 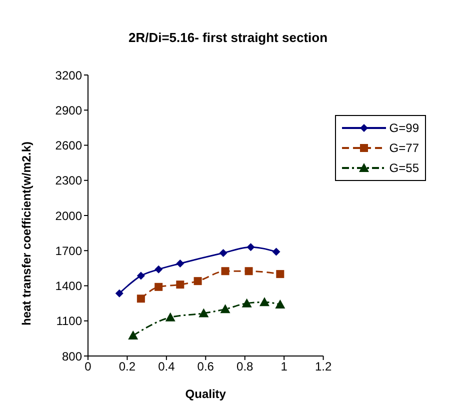 I want to click on x-tick-label: 1.2, so click(x=323, y=367).